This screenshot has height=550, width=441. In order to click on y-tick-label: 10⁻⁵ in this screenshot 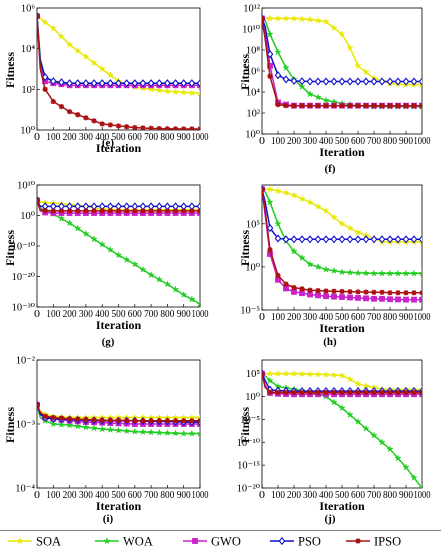, I will do `click(250, 420)`.